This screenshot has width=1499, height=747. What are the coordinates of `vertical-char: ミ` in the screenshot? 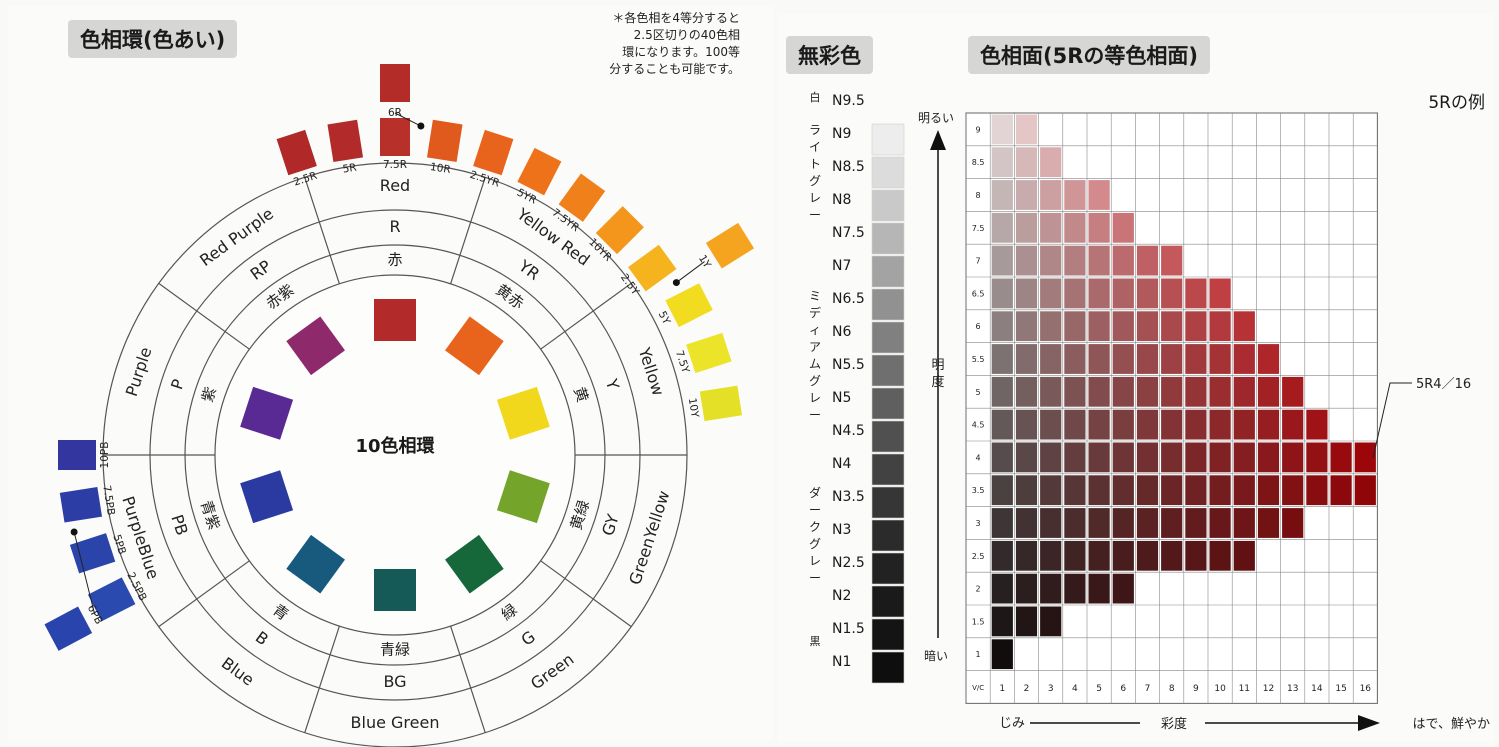 It's located at (815, 296).